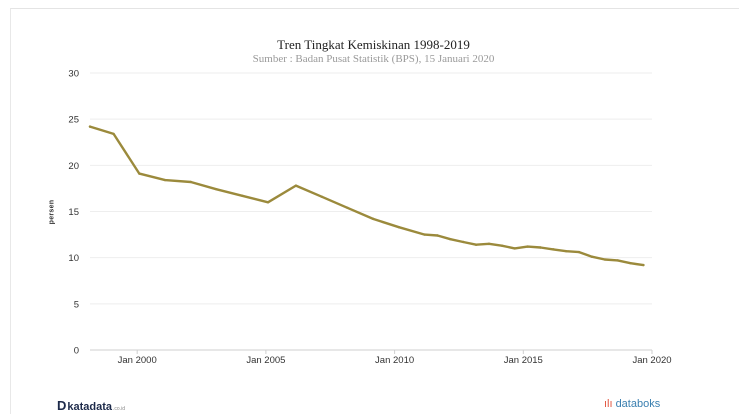 This screenshot has height=416, width=747. I want to click on y-tick-label: 5, so click(76, 304).